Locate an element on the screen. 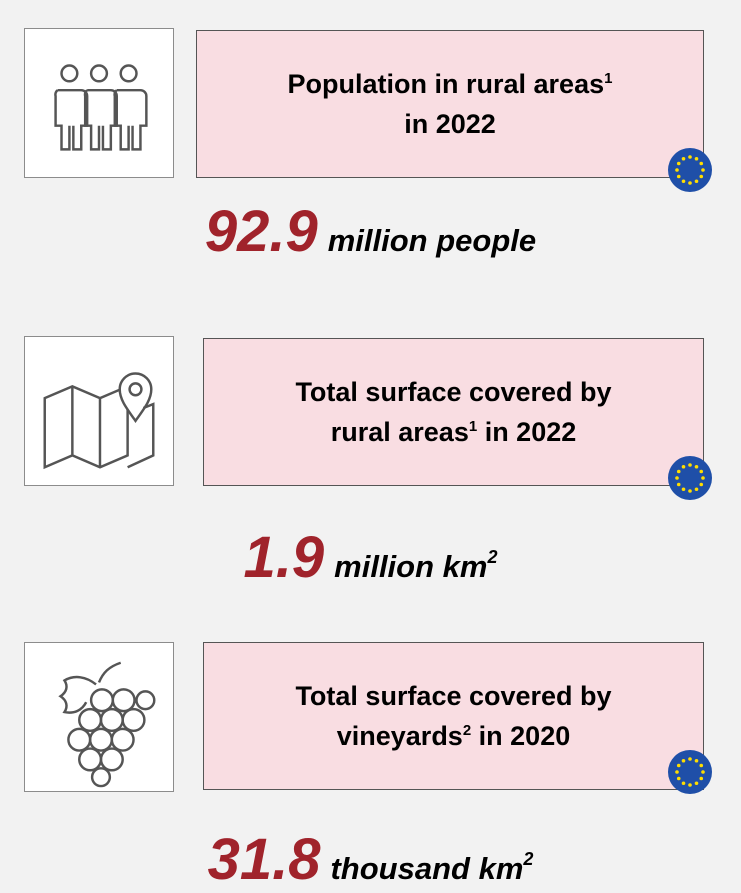 This screenshot has height=893, width=741. figure: 92.9 million people is located at coordinates (370, 231).